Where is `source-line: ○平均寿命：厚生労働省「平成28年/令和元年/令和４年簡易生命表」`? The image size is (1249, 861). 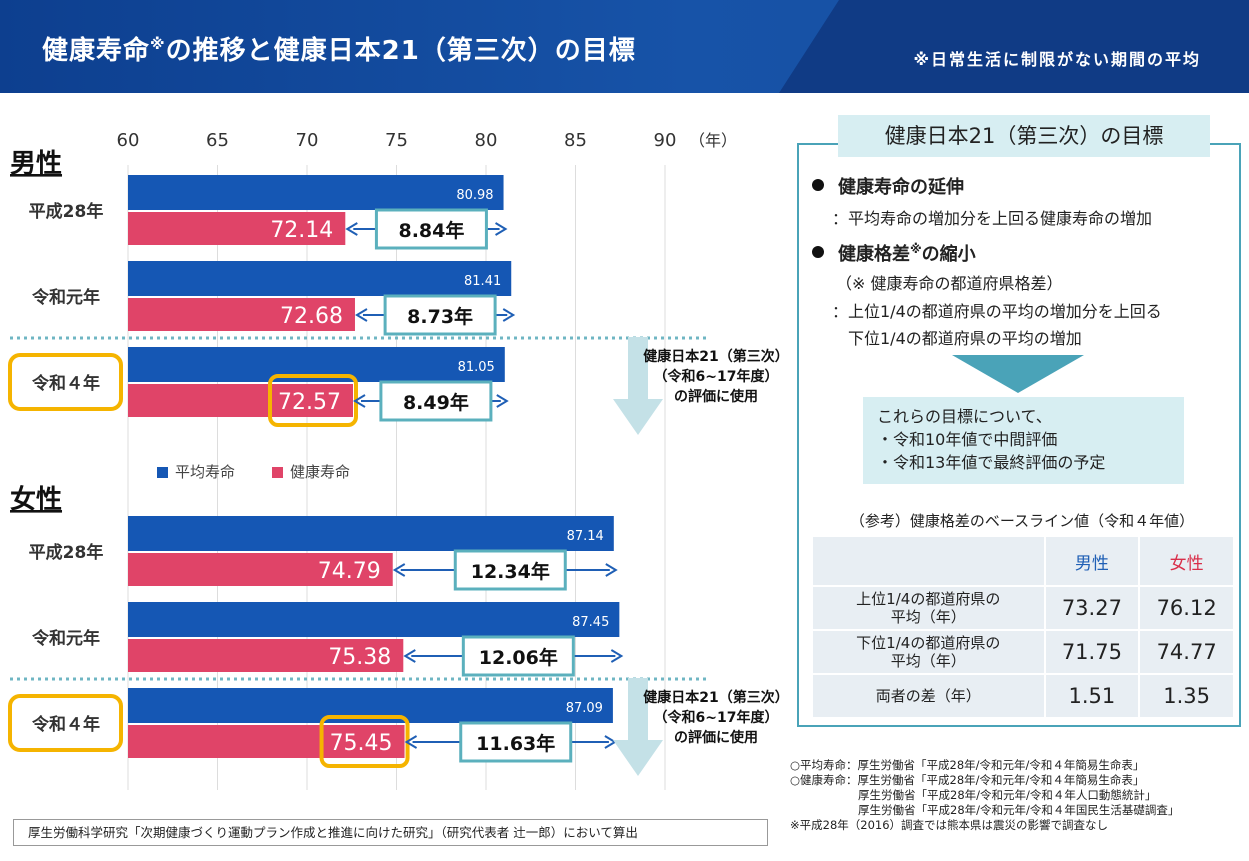
source-line: ○平均寿命：厚生労働省「平成28年/令和元年/令和４年簡易生命表」 is located at coordinates (967, 765).